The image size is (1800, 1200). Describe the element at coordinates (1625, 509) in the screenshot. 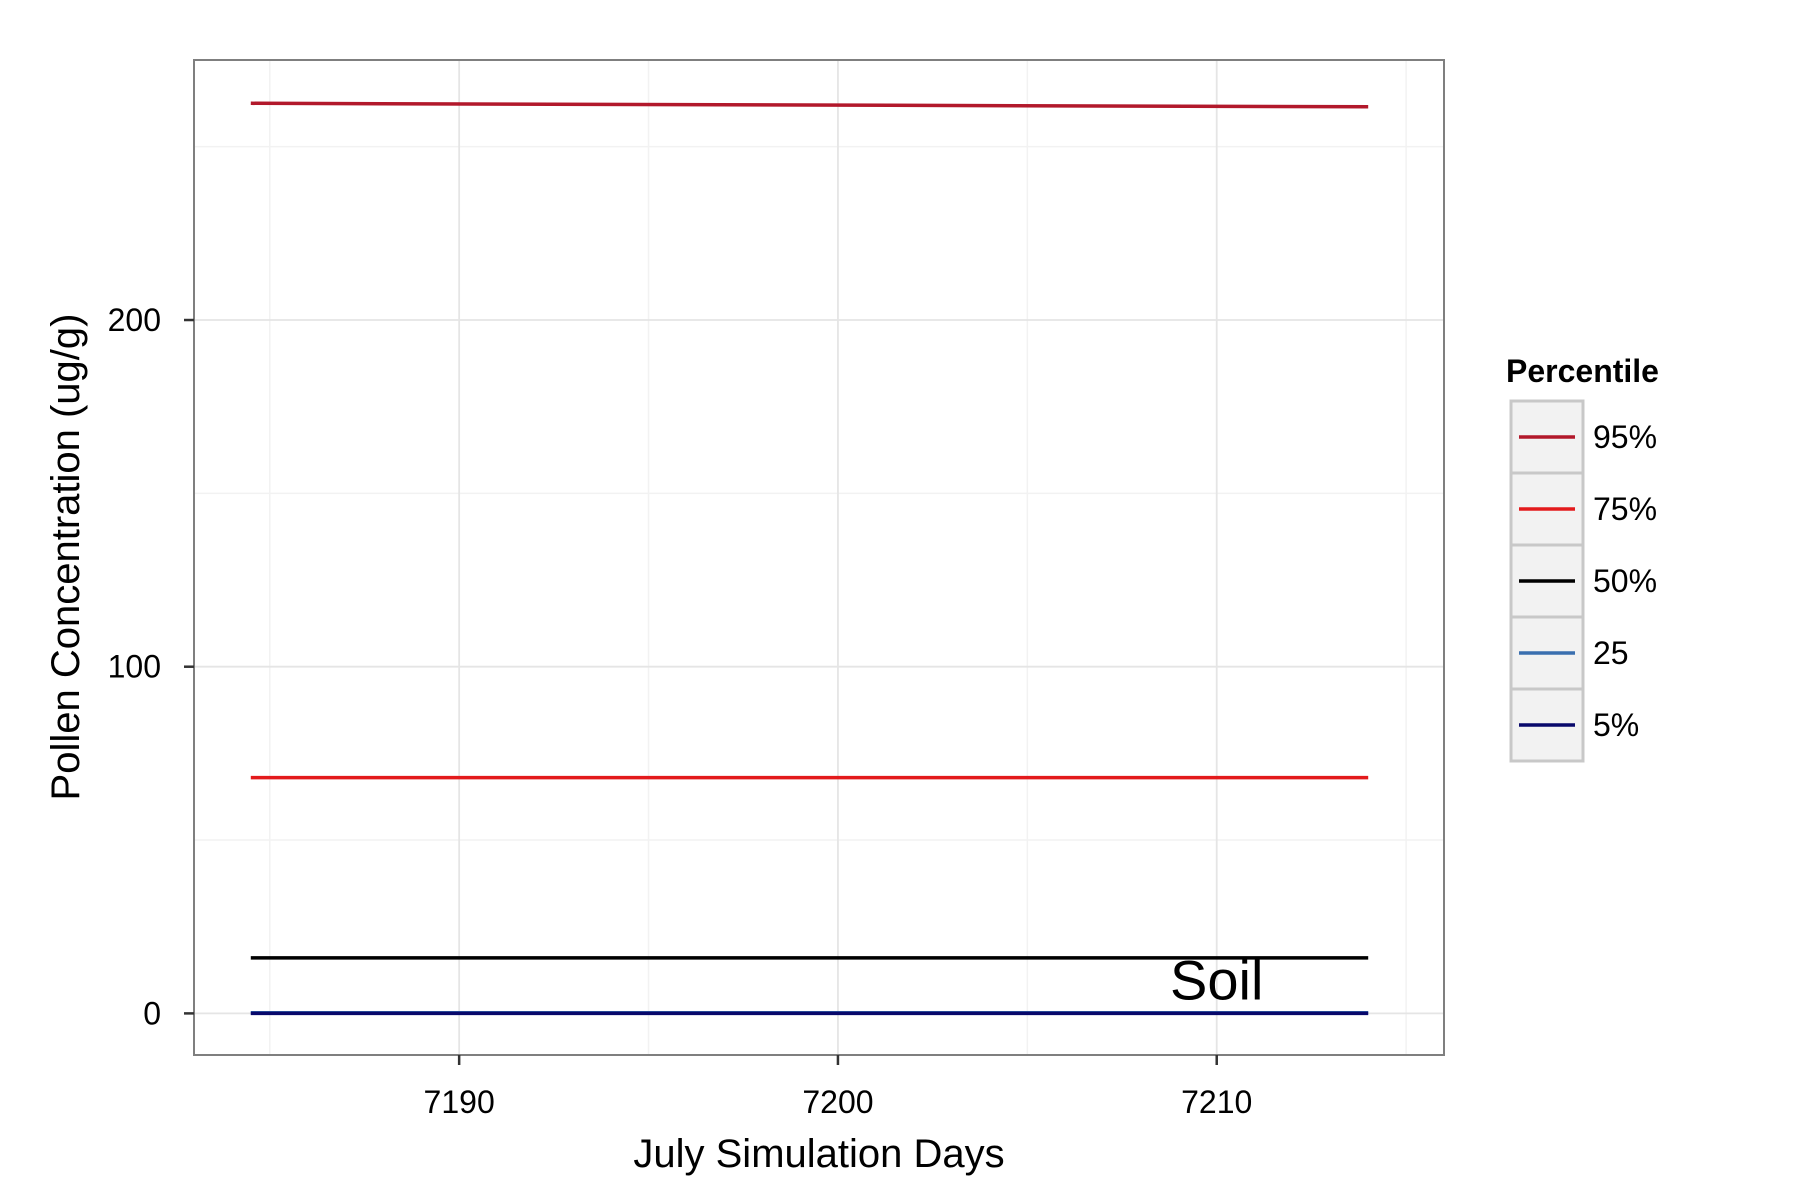

I see `legend-label: 75%` at that location.